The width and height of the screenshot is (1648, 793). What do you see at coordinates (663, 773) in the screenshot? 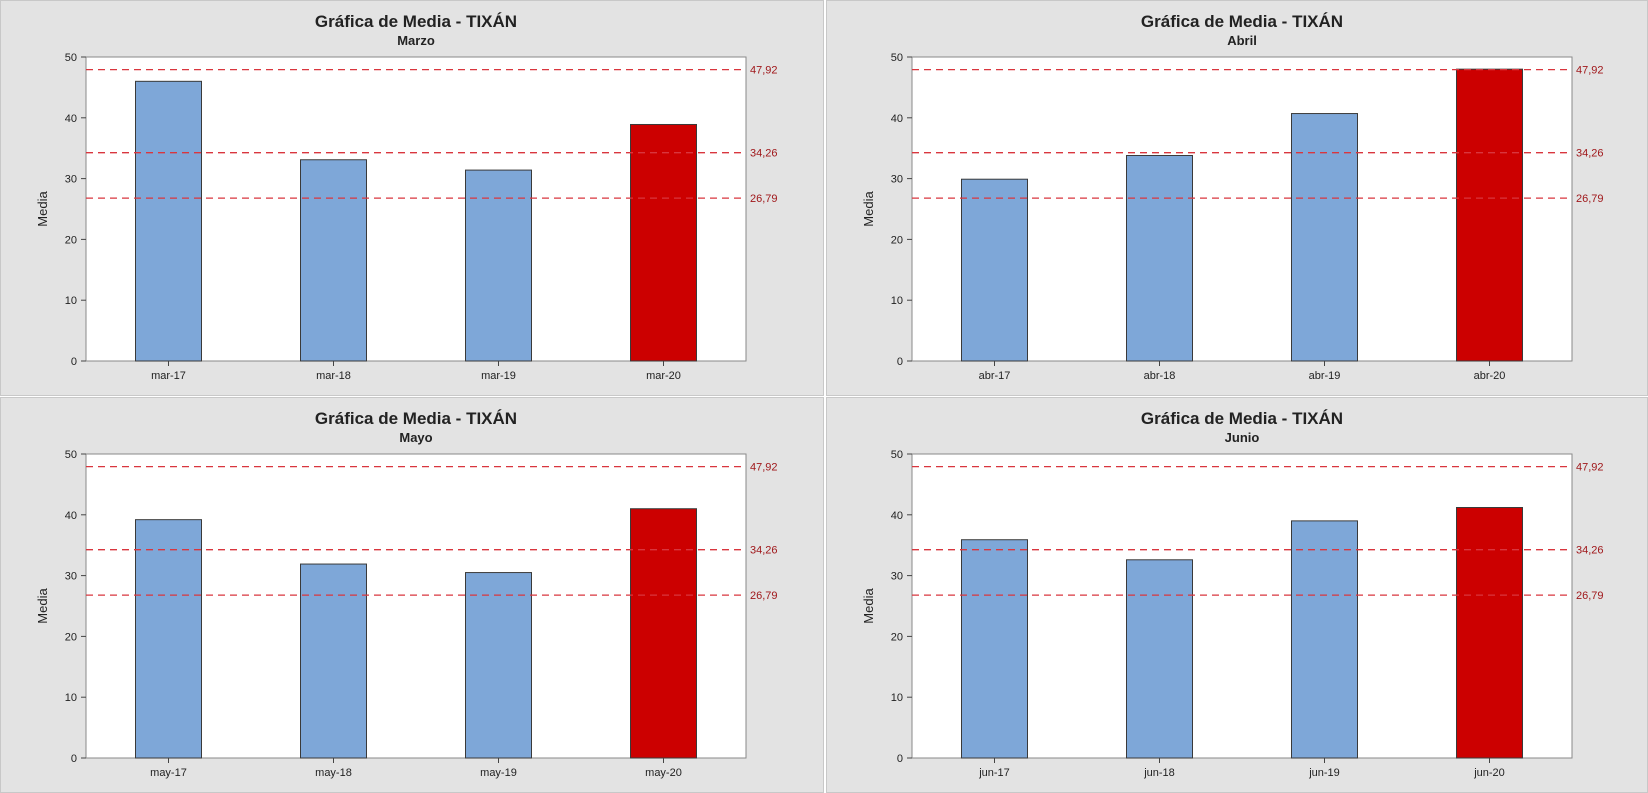
I see `x-tick-label: may-20` at bounding box center [663, 773].